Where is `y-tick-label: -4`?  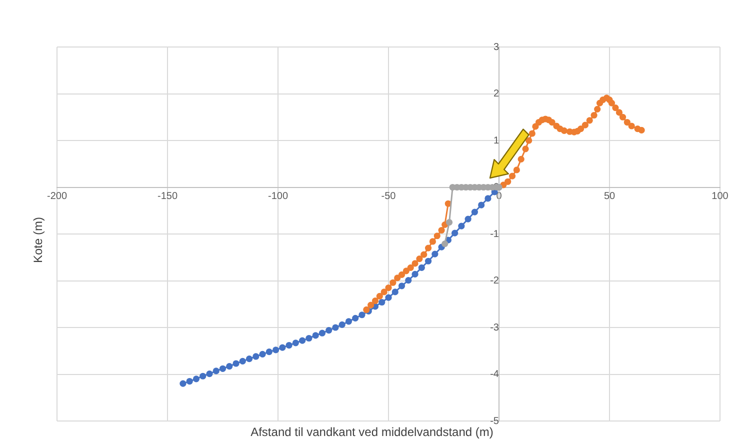
y-tick-label: -4 is located at coordinates (495, 374).